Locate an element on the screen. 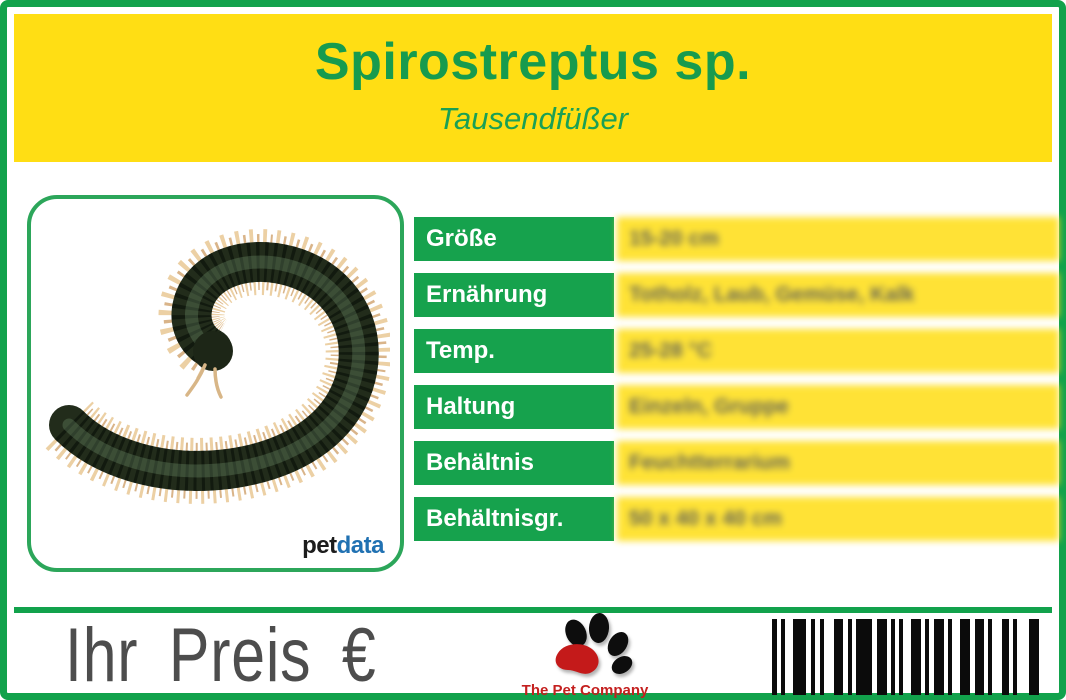 The height and width of the screenshot is (700, 1066). petdata-logo: petdata is located at coordinates (343, 546).